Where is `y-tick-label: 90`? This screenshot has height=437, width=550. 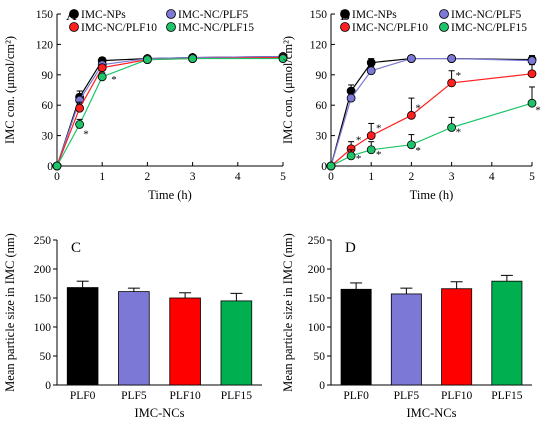
y-tick-label: 90 is located at coordinates (322, 76).